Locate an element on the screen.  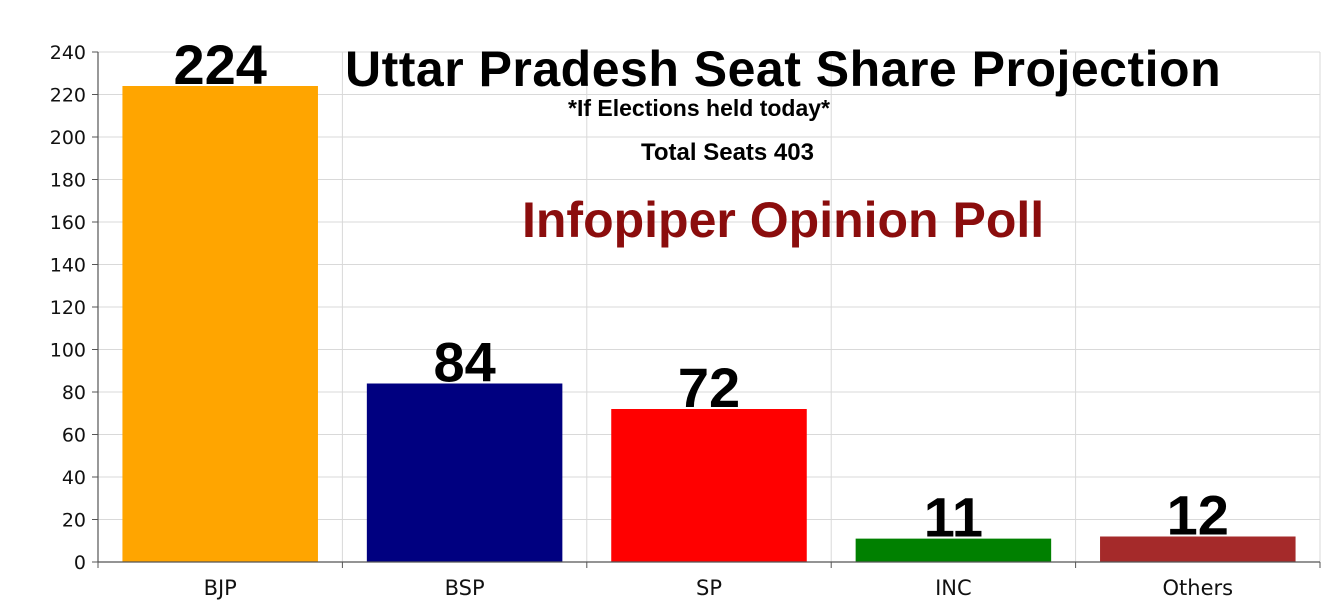
y-tick-label: 0 is located at coordinates (80, 563).